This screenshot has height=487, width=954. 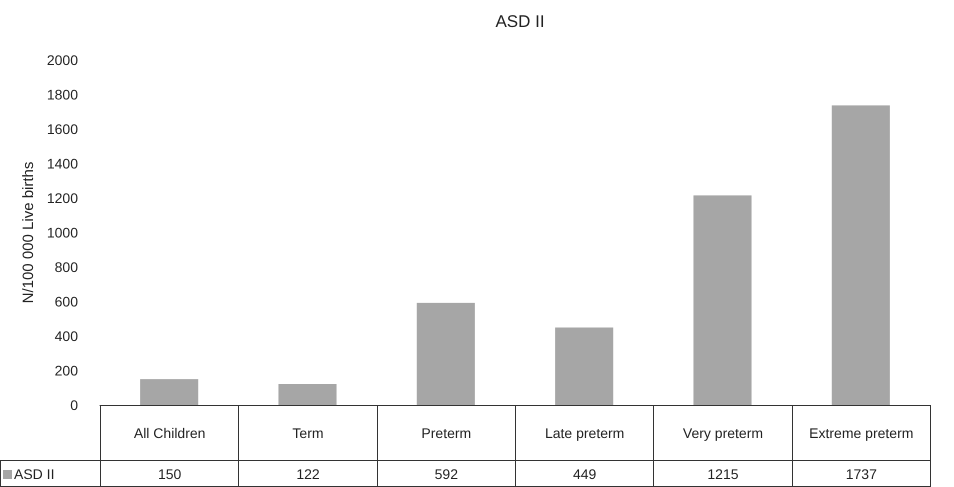 I want to click on y-tick-label: 1000, so click(x=62, y=232).